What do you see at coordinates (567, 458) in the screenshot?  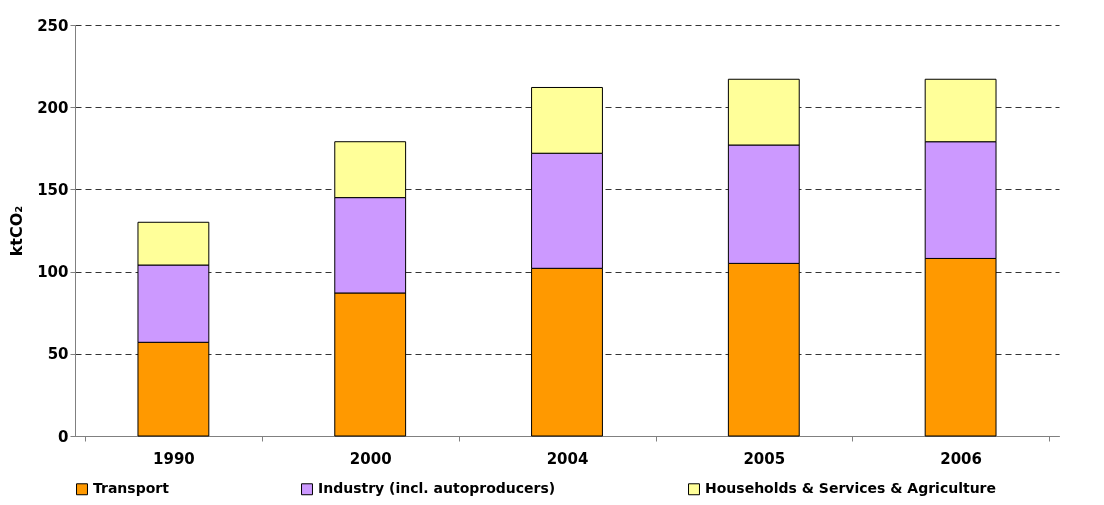 I see `x-tick-label: 2004` at bounding box center [567, 458].